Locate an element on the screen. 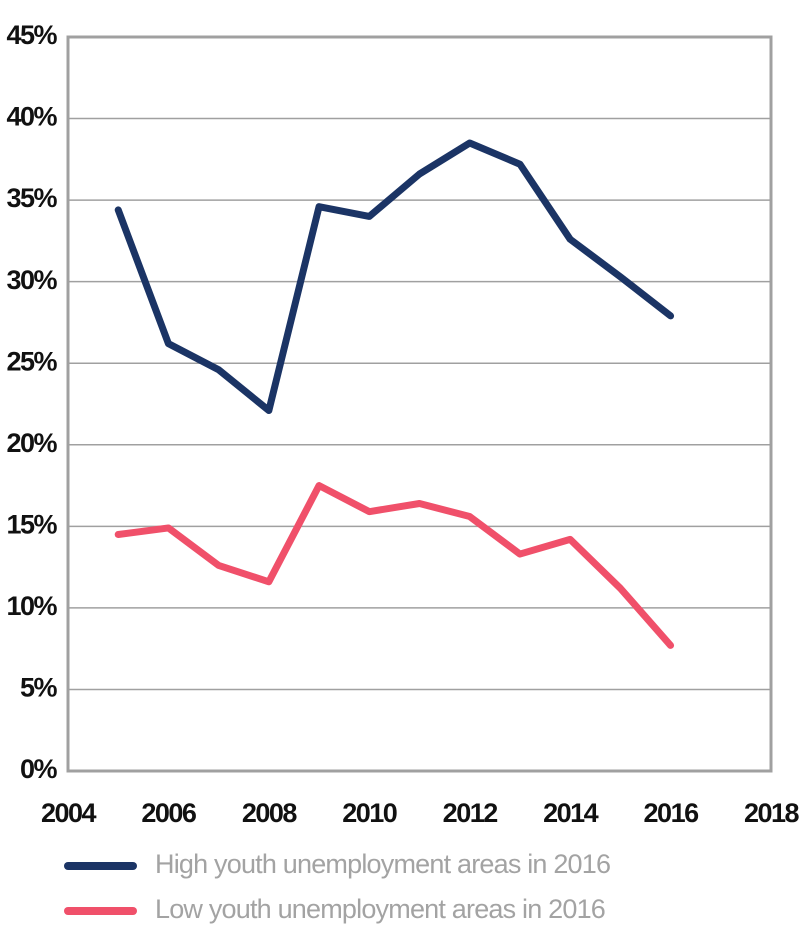 This screenshot has height=950, width=800. x-tick-label: 2012 is located at coordinates (470, 813).